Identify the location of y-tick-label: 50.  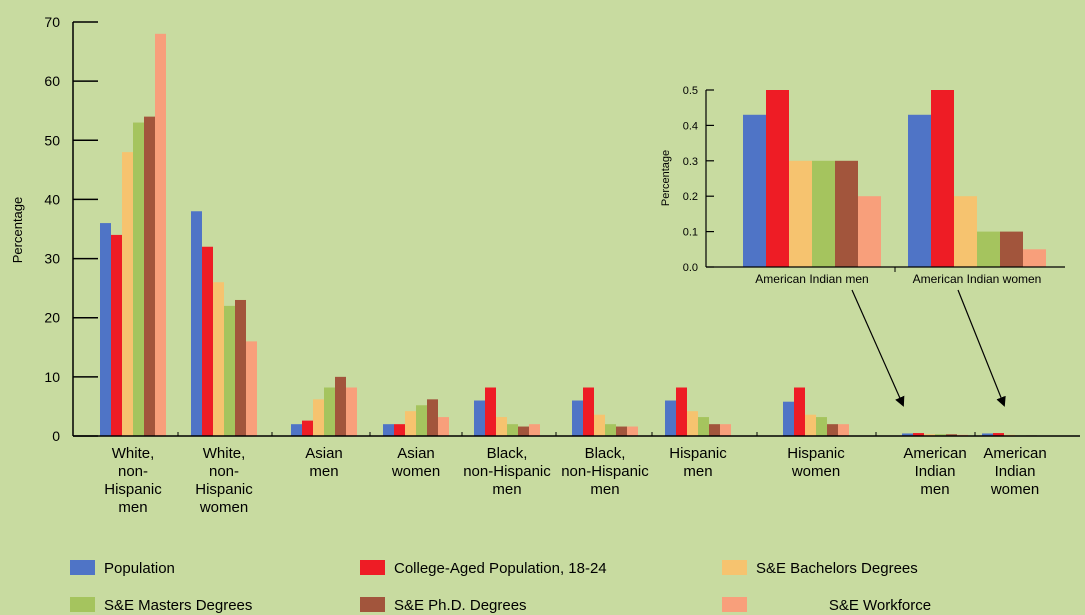
(52, 140).